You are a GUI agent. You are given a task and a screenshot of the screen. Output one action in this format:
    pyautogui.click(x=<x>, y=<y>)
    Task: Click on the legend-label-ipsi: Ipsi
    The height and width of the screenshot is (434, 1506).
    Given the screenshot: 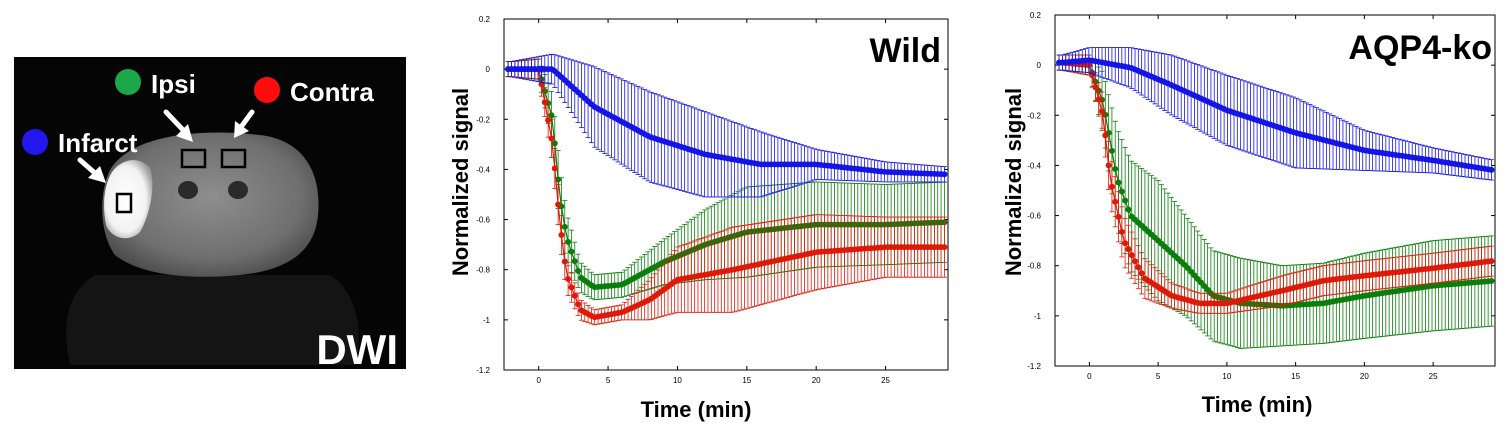 What is the action you would take?
    pyautogui.click(x=173, y=84)
    